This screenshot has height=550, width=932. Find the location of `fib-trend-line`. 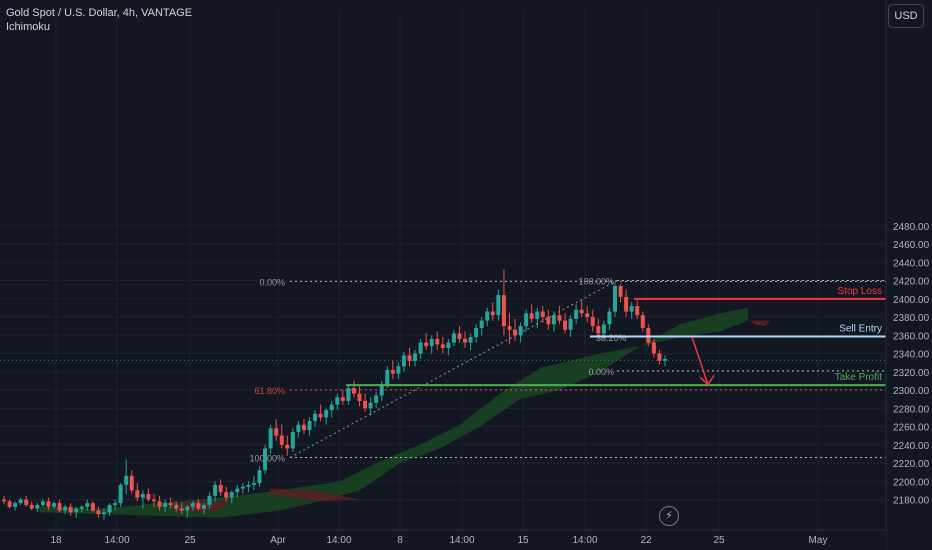

fib-trend-line is located at coordinates (453, 369).